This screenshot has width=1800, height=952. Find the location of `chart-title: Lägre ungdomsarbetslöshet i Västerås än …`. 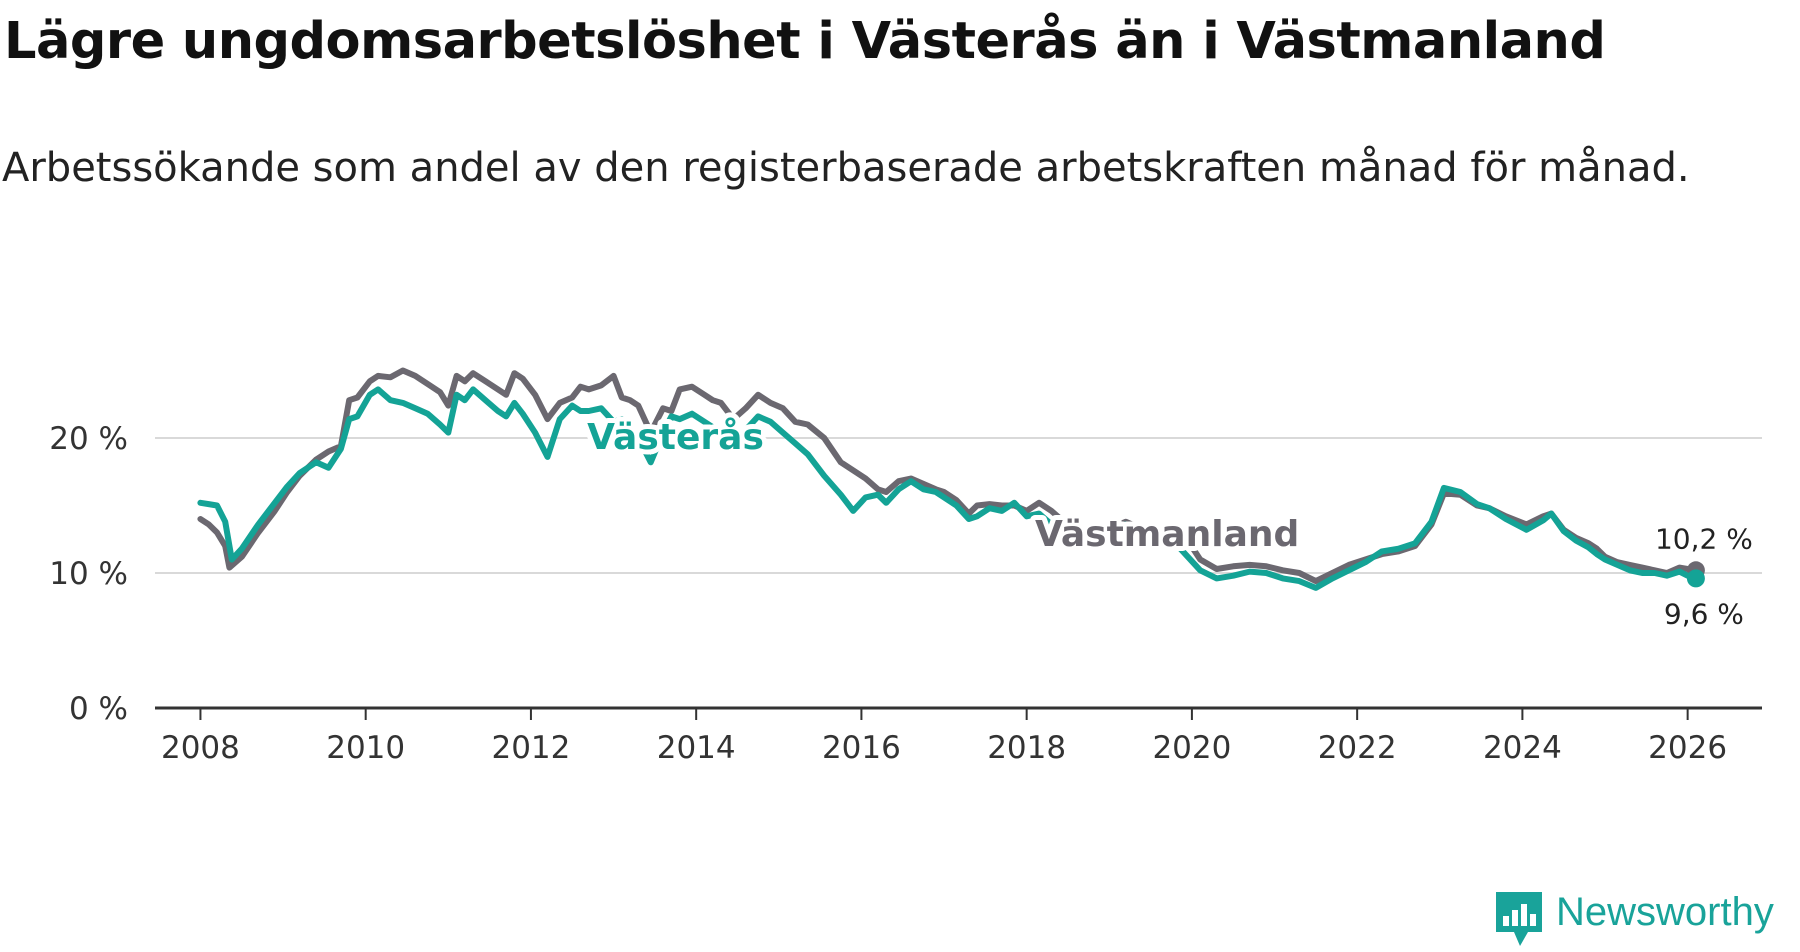

chart-title: Lägre ungdomsarbetslöshet i Västerås än … is located at coordinates (805, 41).